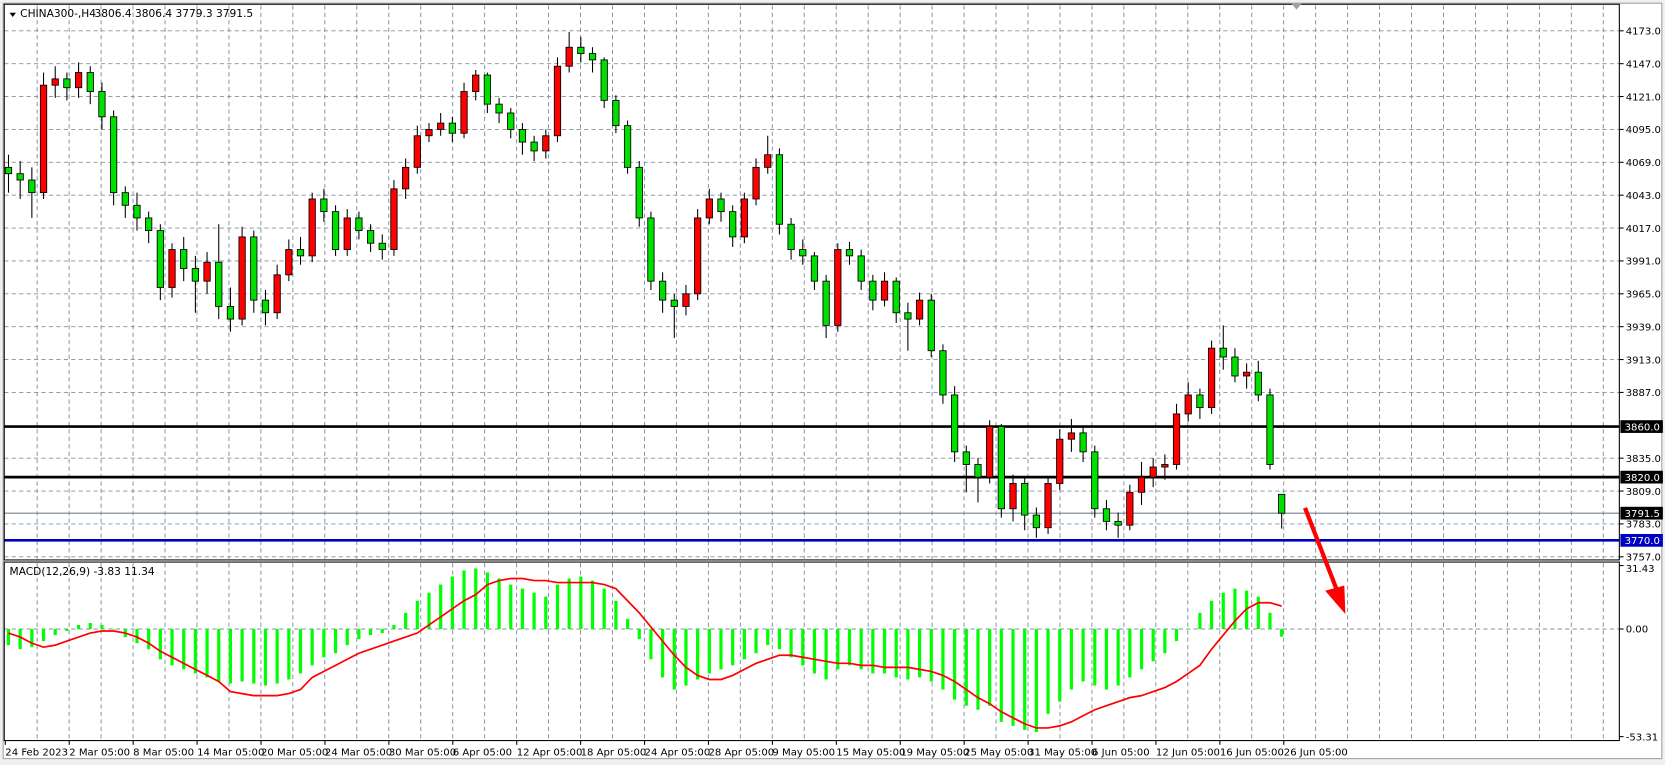 The width and height of the screenshot is (1665, 765). What do you see at coordinates (1643, 64) in the screenshot?
I see `price-axis-label: 4147.0` at bounding box center [1643, 64].